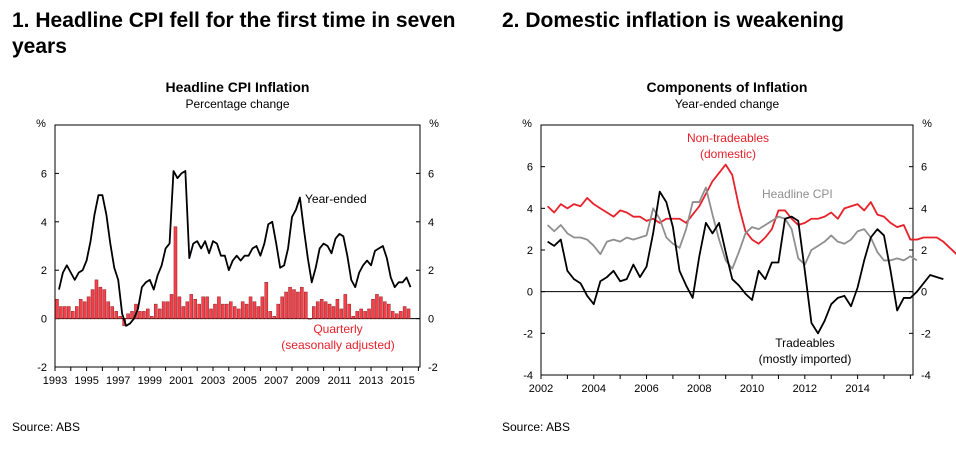 The width and height of the screenshot is (956, 454). I want to click on series-line-year-ended, so click(235, 248).